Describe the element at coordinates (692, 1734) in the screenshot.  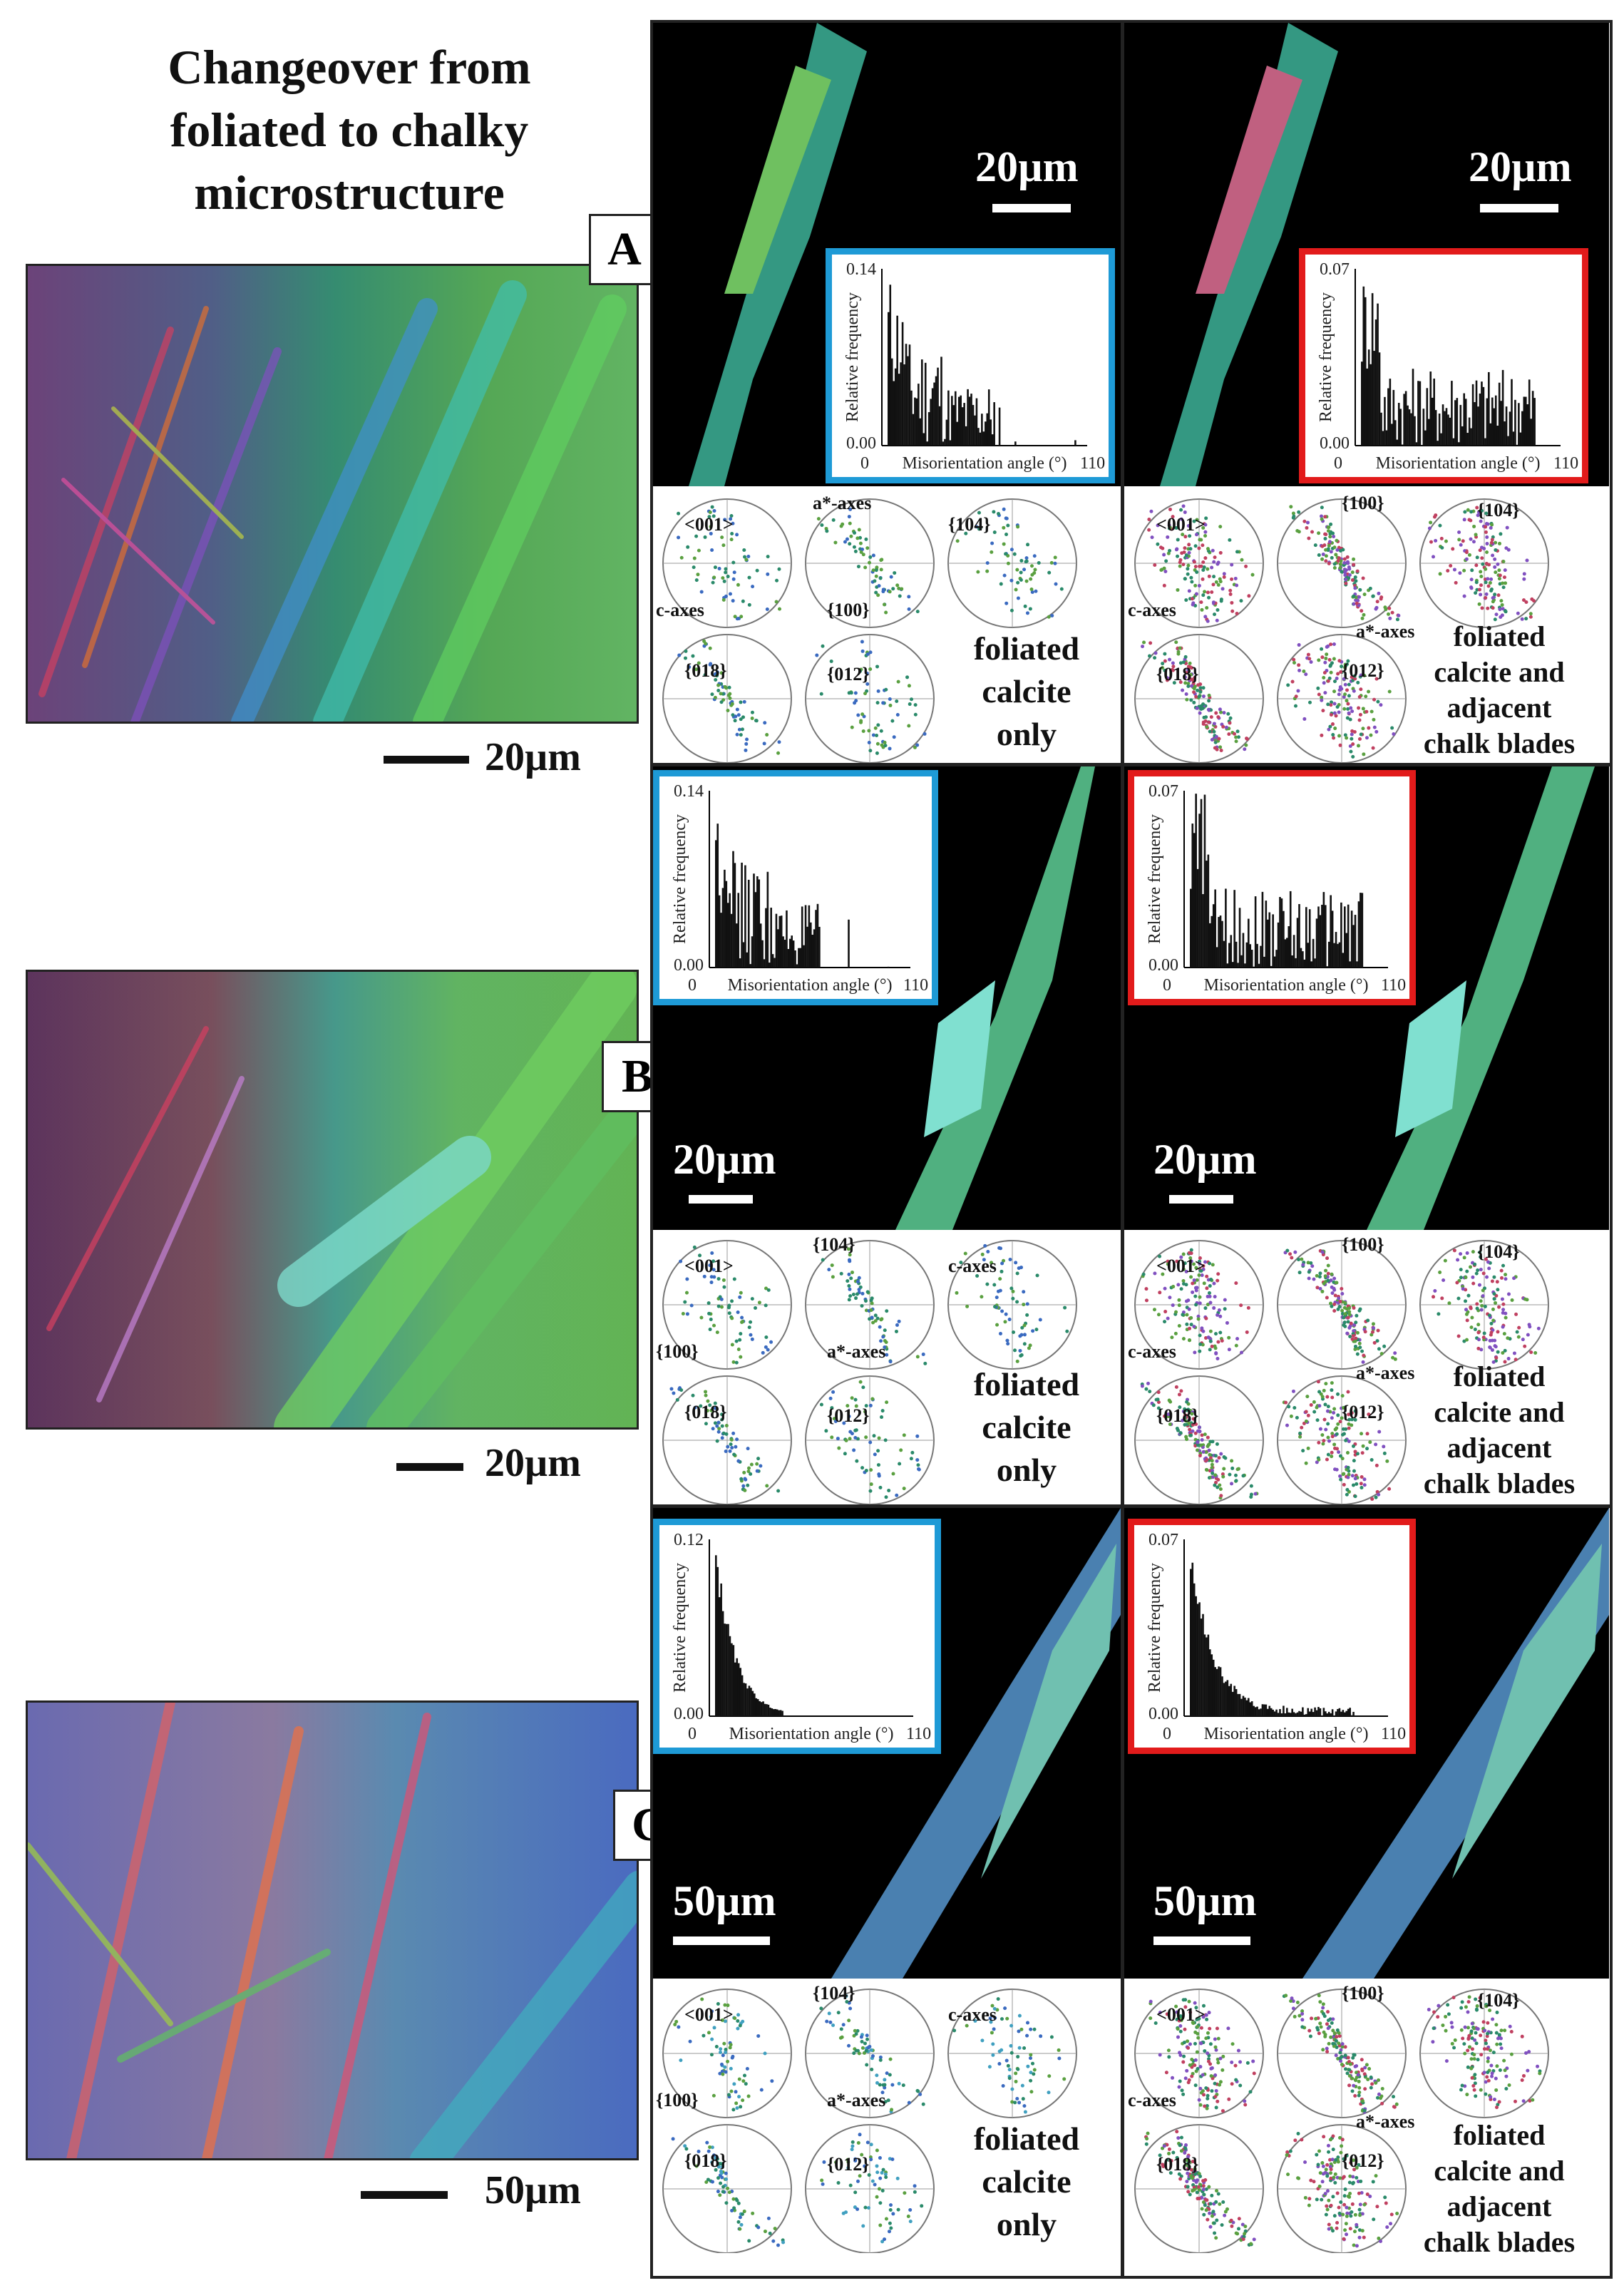
I see `hist-xtick-min: 0` at that location.